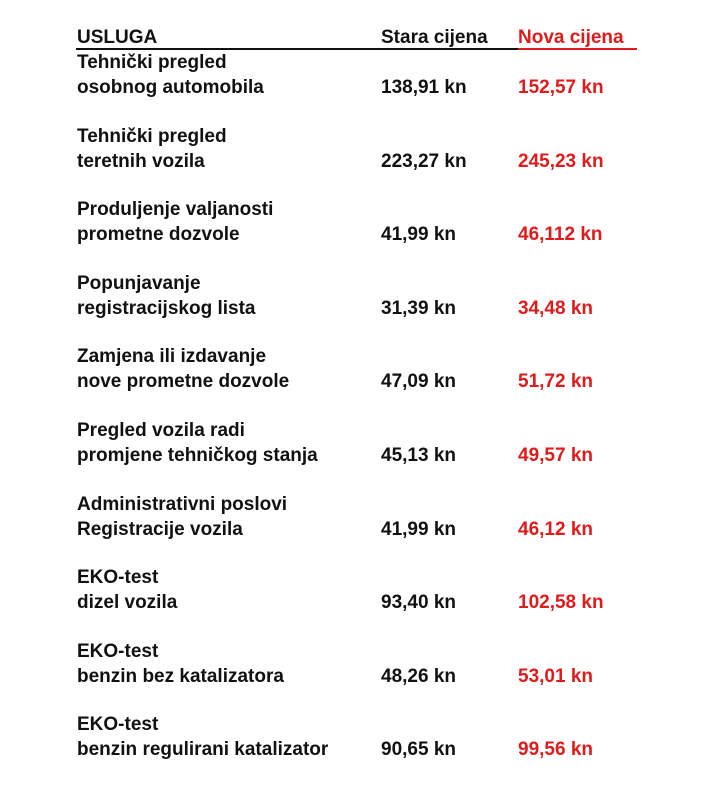 Image resolution: width=710 pixels, height=799 pixels. What do you see at coordinates (418, 455) in the screenshot?
I see `old-price: 45,13 kn` at bounding box center [418, 455].